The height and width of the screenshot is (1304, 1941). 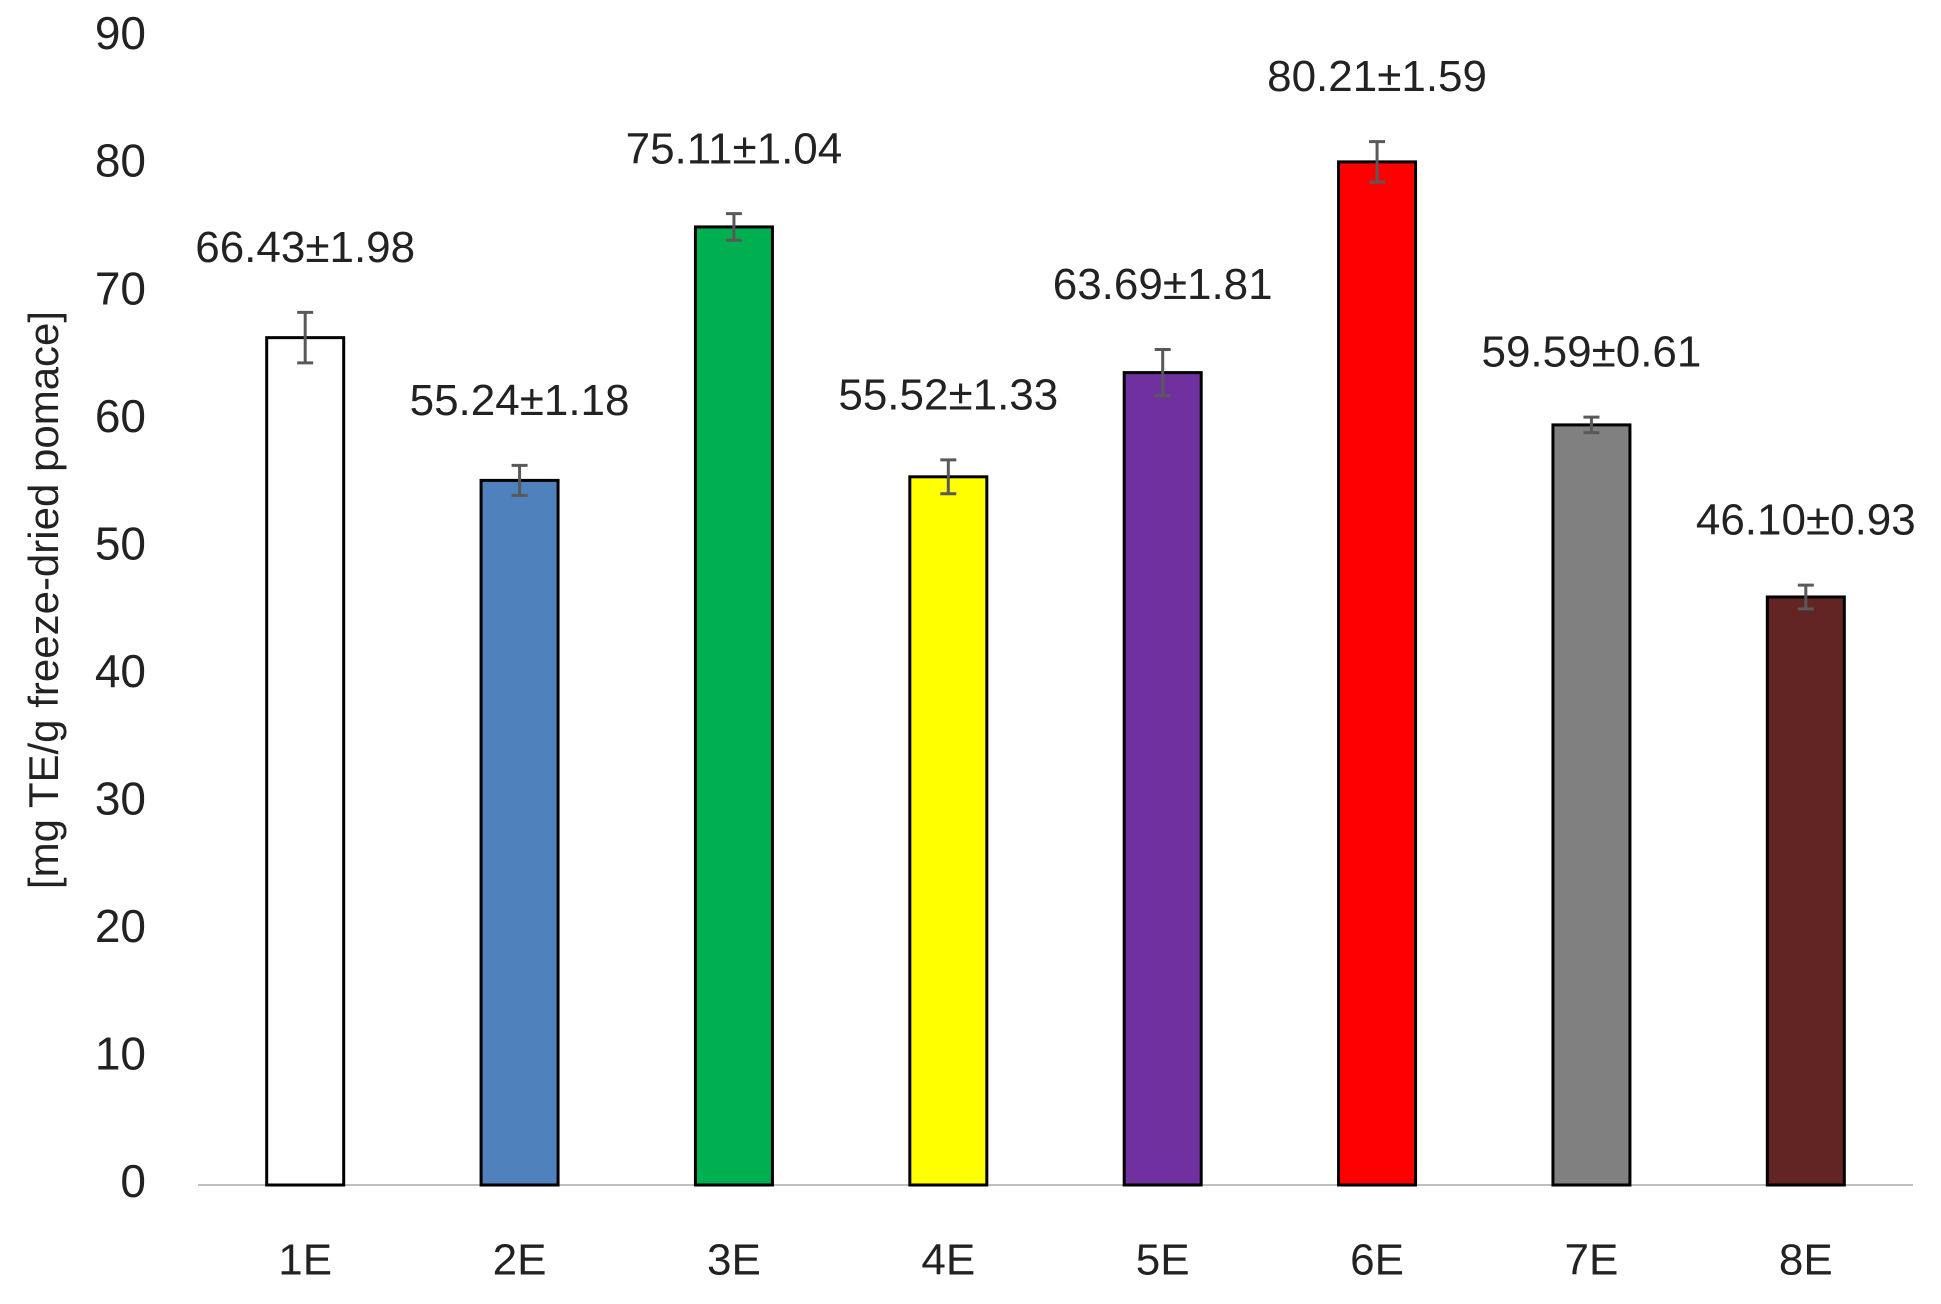 What do you see at coordinates (120, 798) in the screenshot?
I see `y-tick-label: 30` at bounding box center [120, 798].